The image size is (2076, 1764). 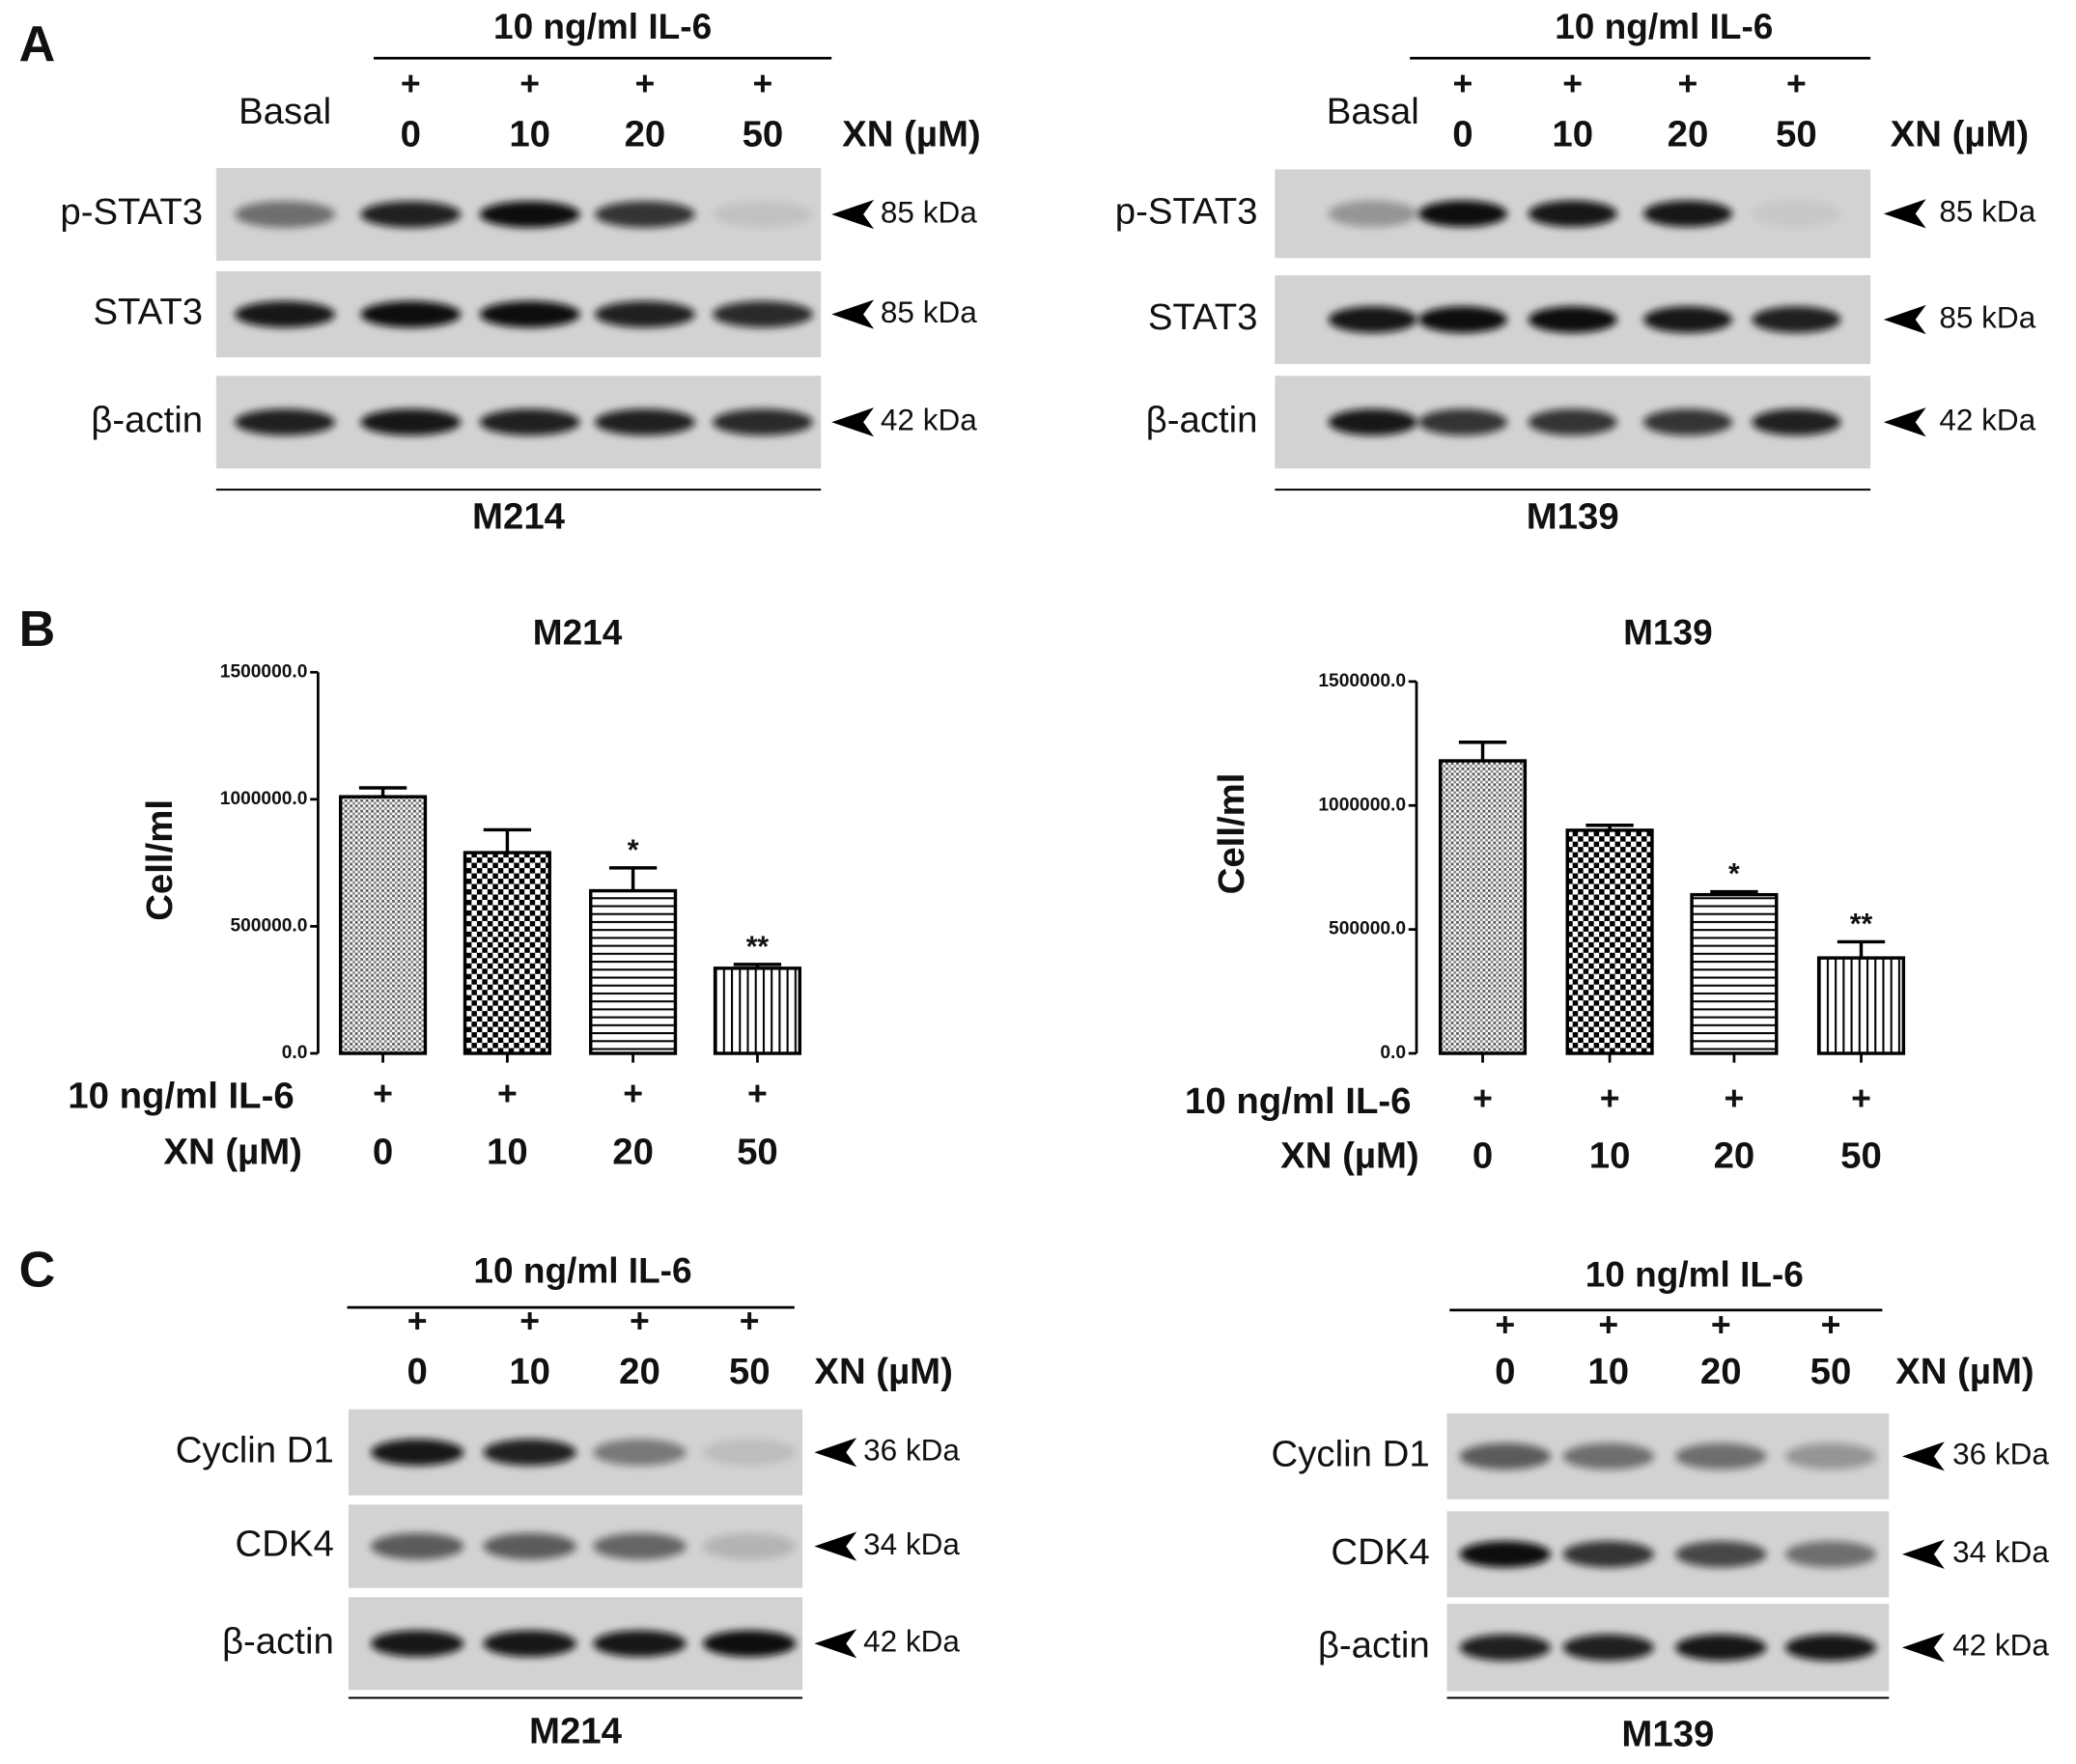 I want to click on protein-label: Cyclin D1, so click(x=255, y=1450).